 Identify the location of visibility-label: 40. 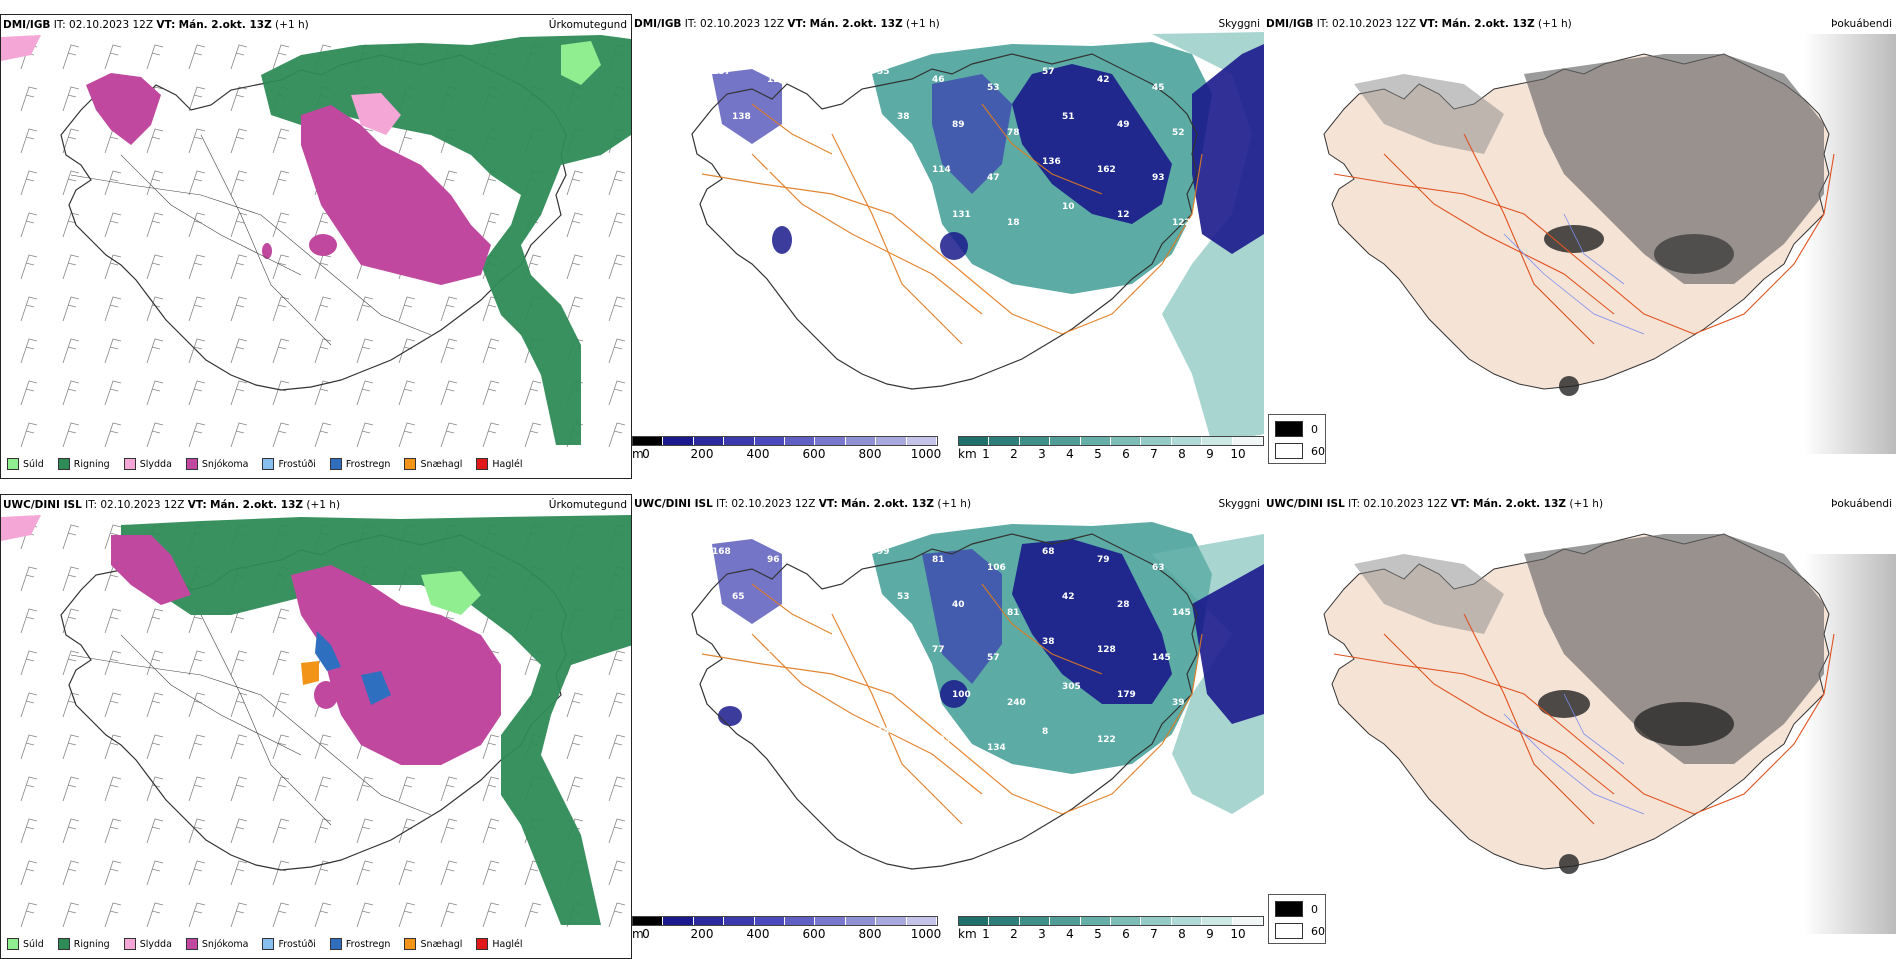
(958, 605).